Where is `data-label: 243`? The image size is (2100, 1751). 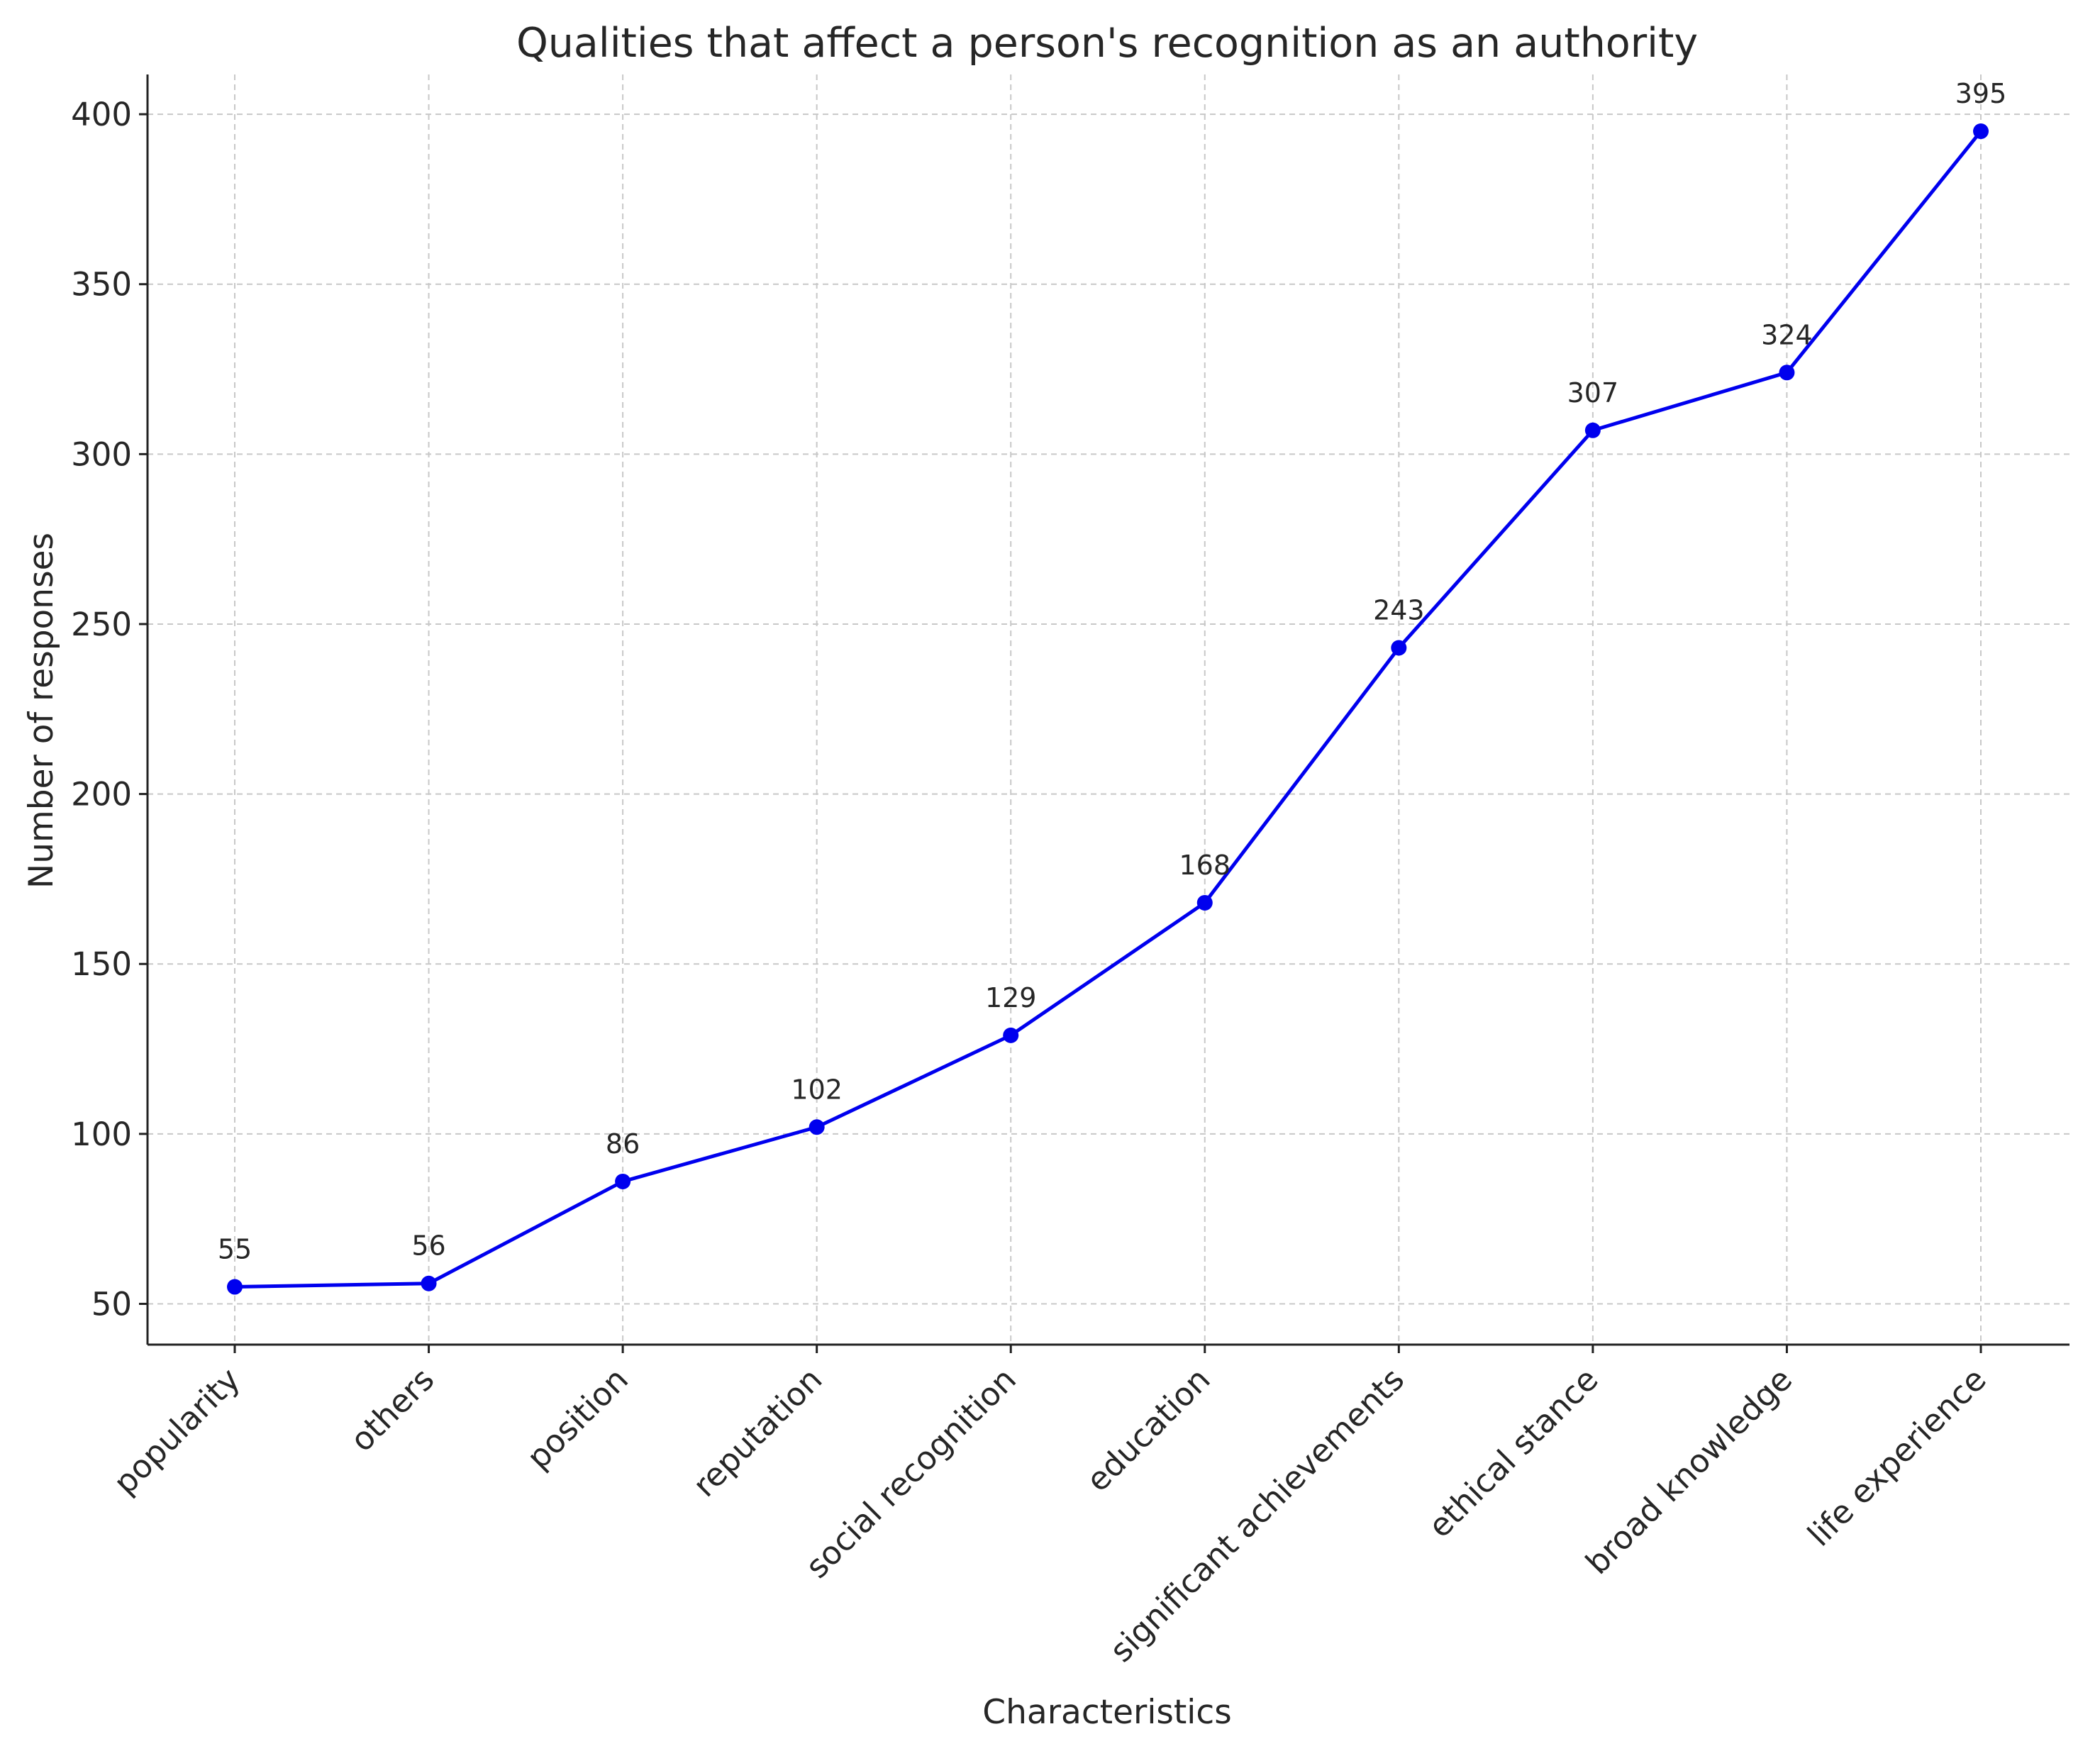 data-label: 243 is located at coordinates (1399, 610).